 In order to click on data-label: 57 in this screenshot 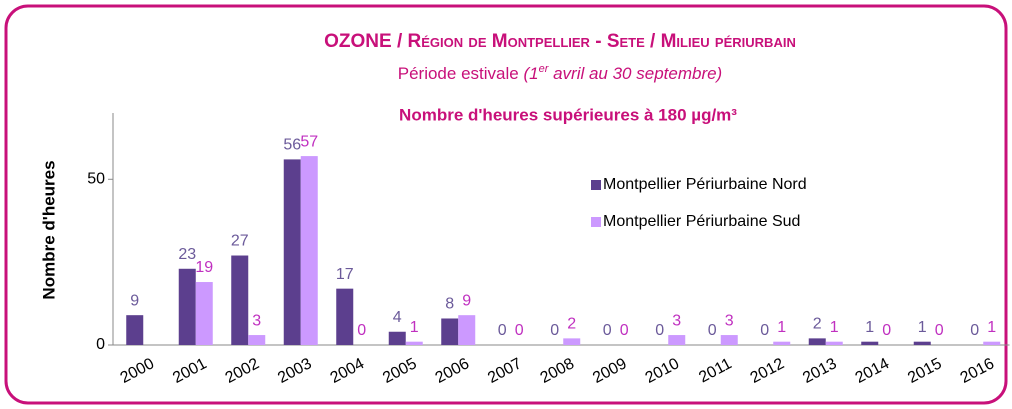, I will do `click(309, 141)`.